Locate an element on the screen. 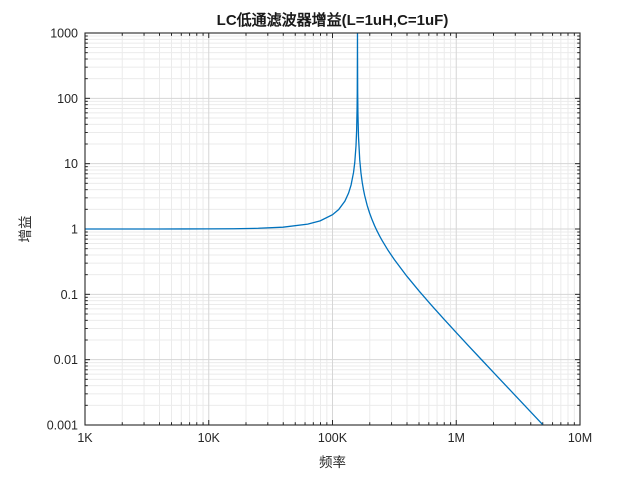 The image size is (640, 480). x-tick-label: 100K is located at coordinates (333, 438).